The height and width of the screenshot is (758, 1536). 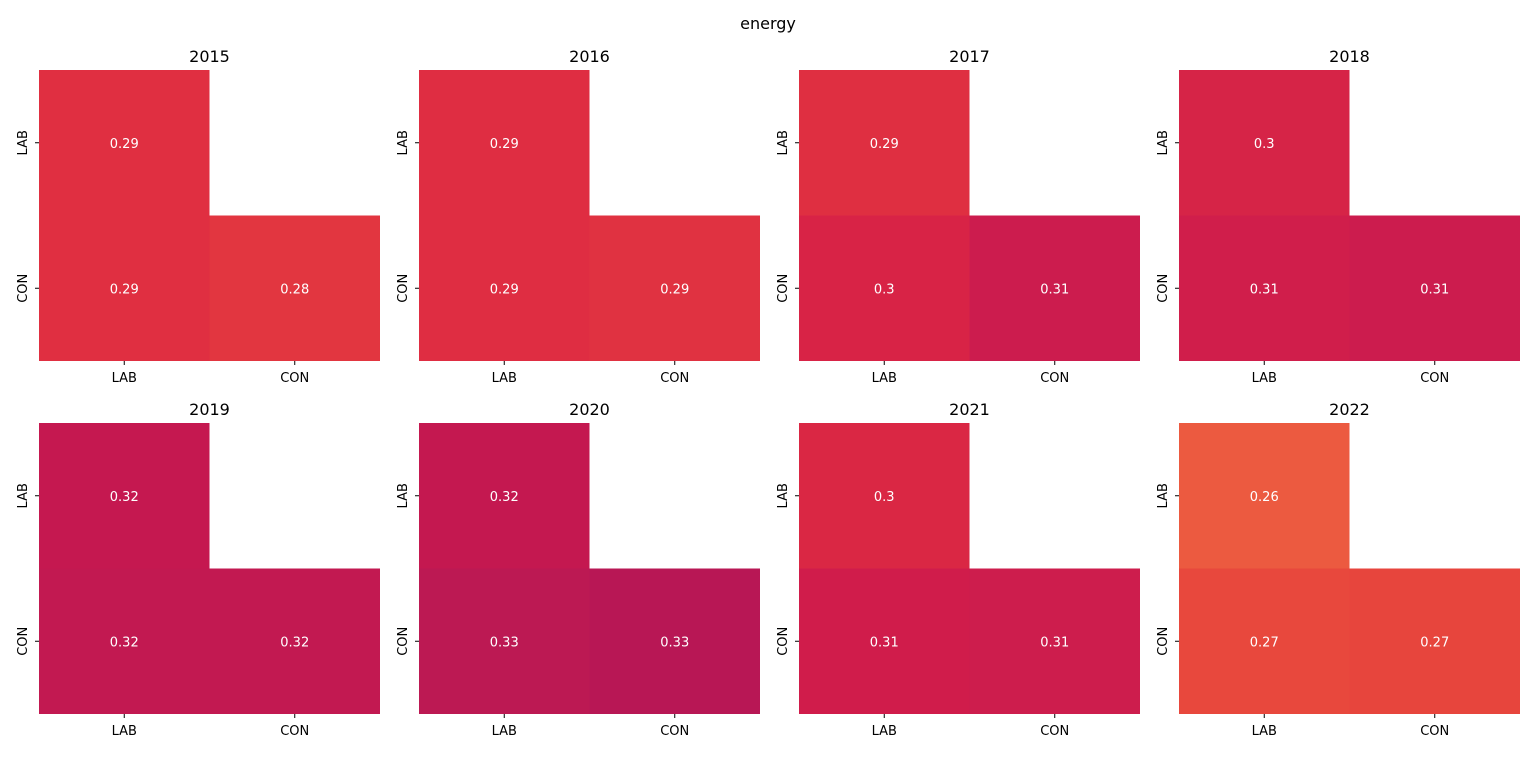 I want to click on panel-title-2017: 2017, so click(x=969, y=56).